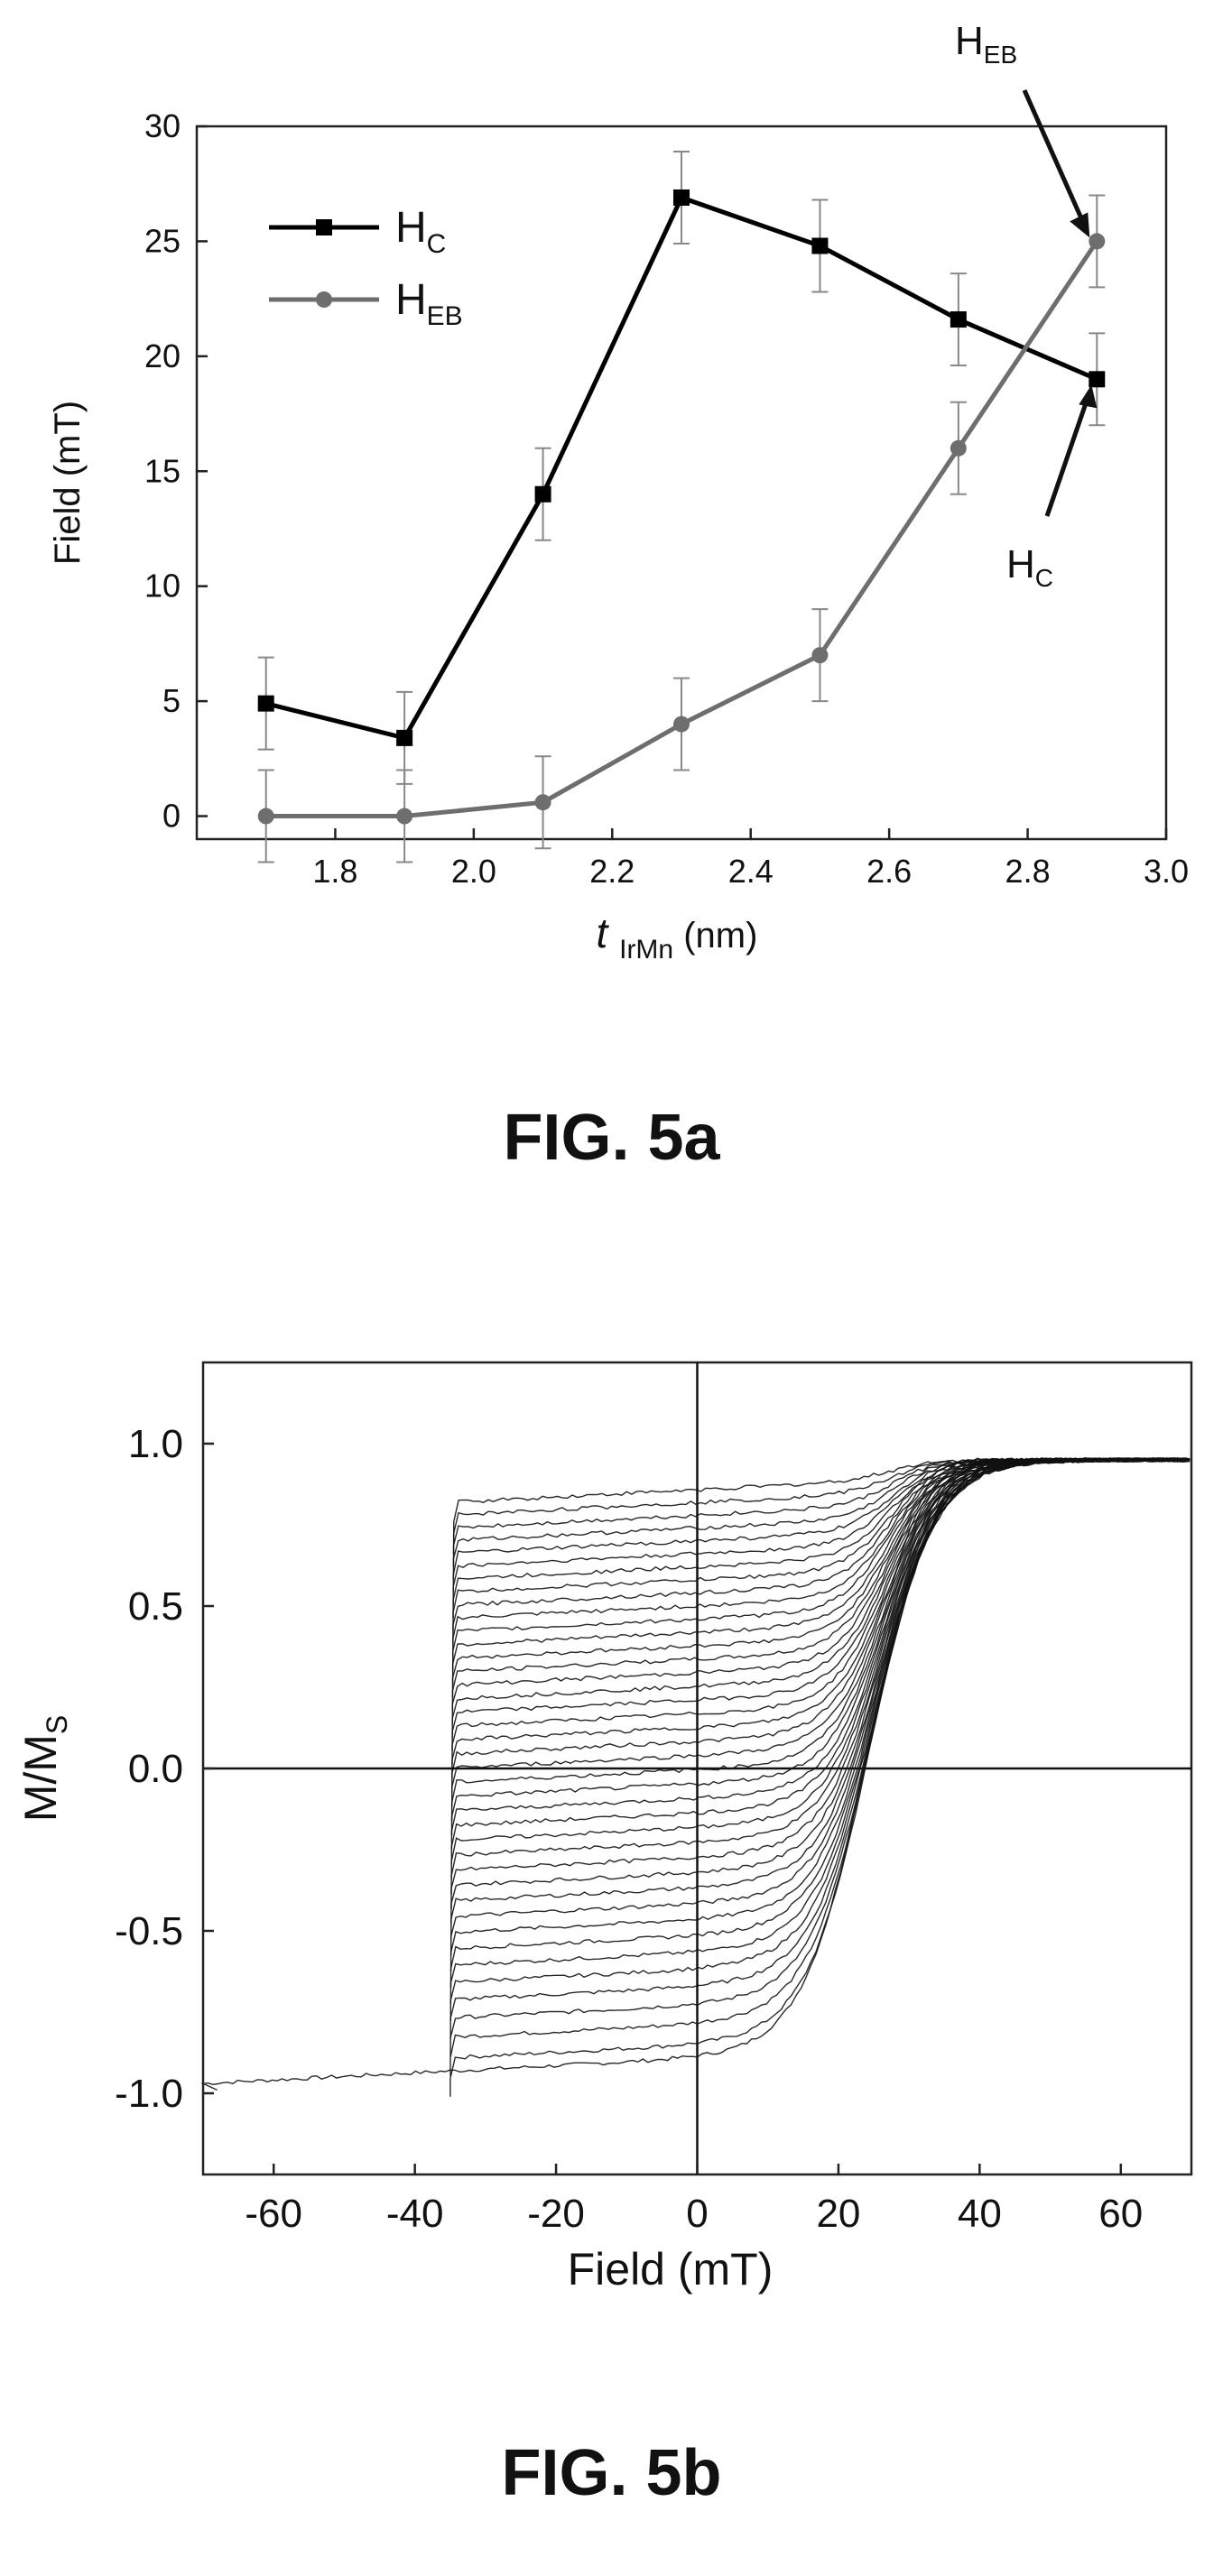  I want to click on legend-label: HC, so click(421, 232).